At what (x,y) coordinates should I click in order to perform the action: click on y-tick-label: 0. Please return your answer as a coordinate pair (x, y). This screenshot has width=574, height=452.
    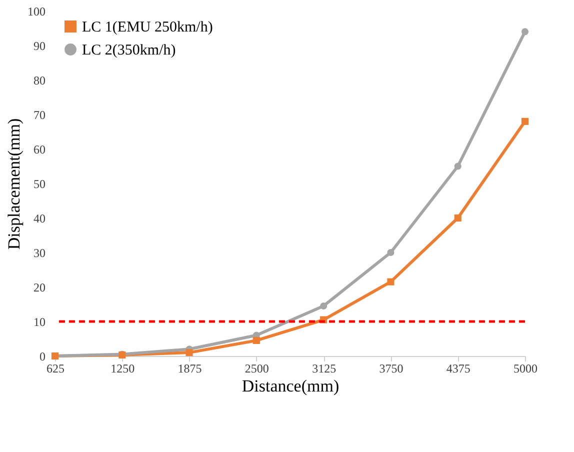
    Looking at the image, I should click on (43, 357).